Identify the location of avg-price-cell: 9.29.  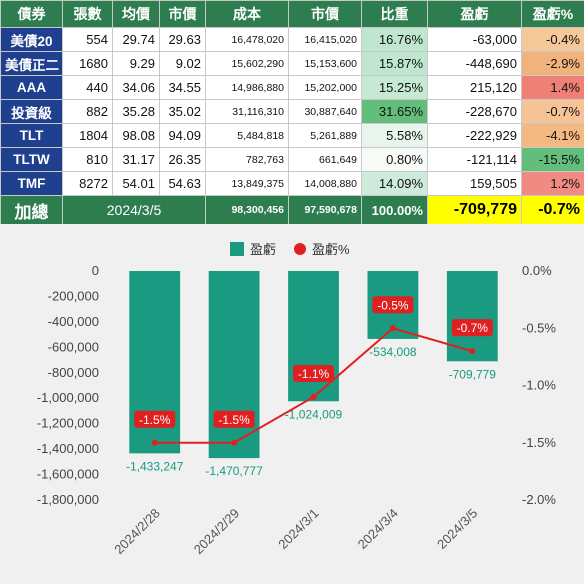
(136, 63).